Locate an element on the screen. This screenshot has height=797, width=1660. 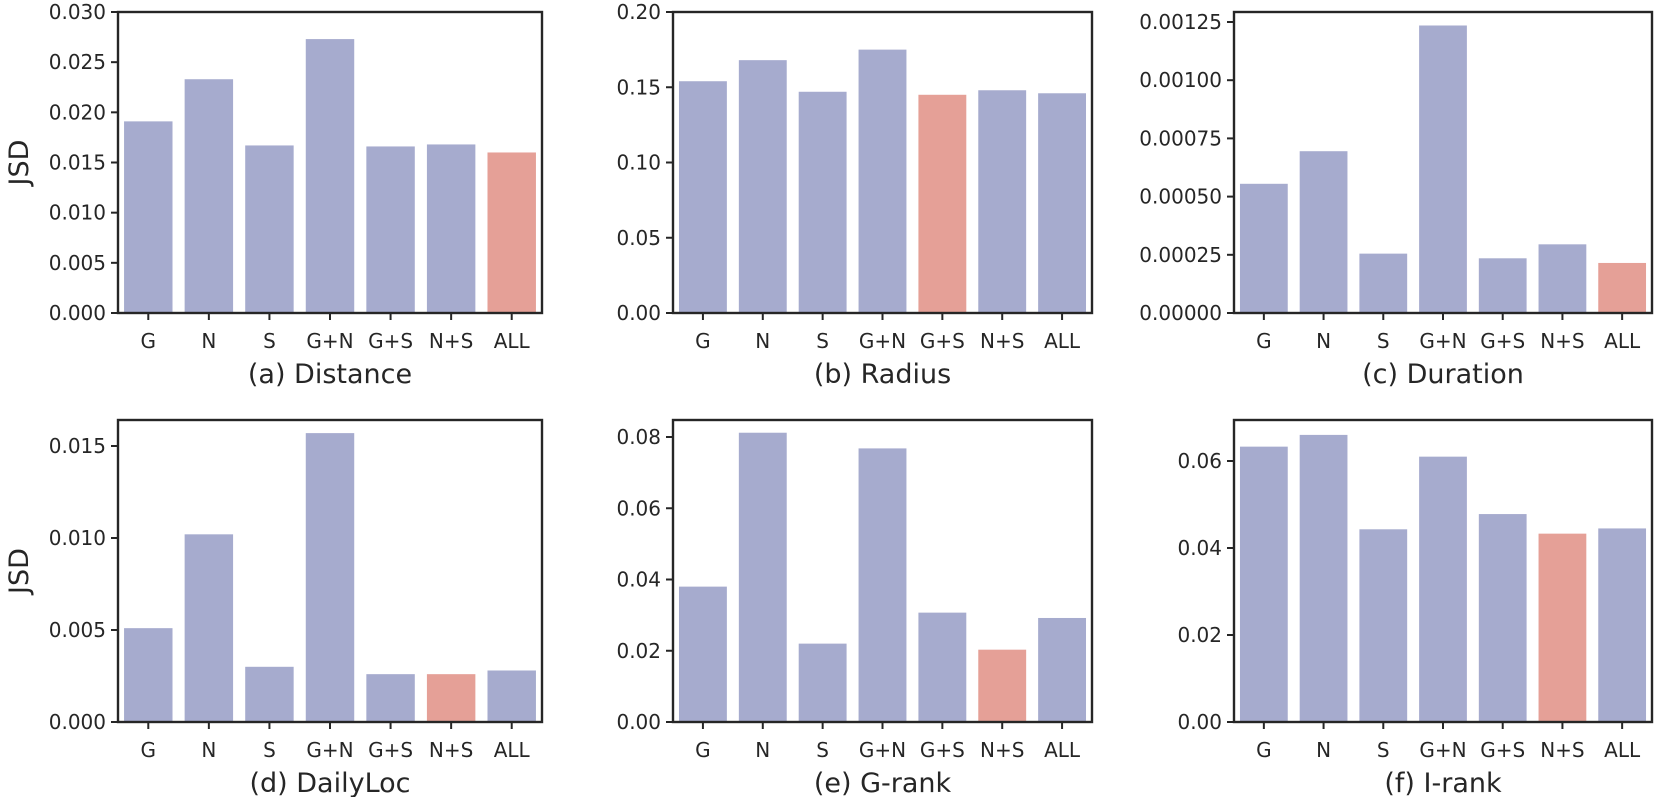
y-tick-label: 0.00025 is located at coordinates (1180, 255).